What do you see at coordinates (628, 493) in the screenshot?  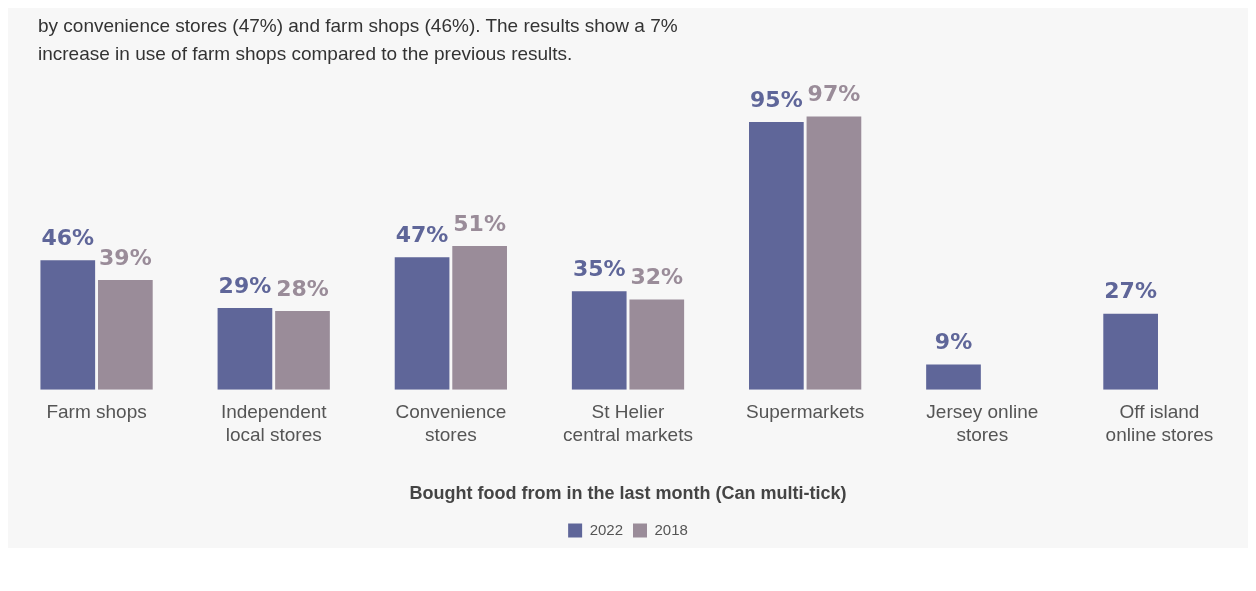 I see `x-axis-title: Bought food from in the last month (Can multi-tick)` at bounding box center [628, 493].